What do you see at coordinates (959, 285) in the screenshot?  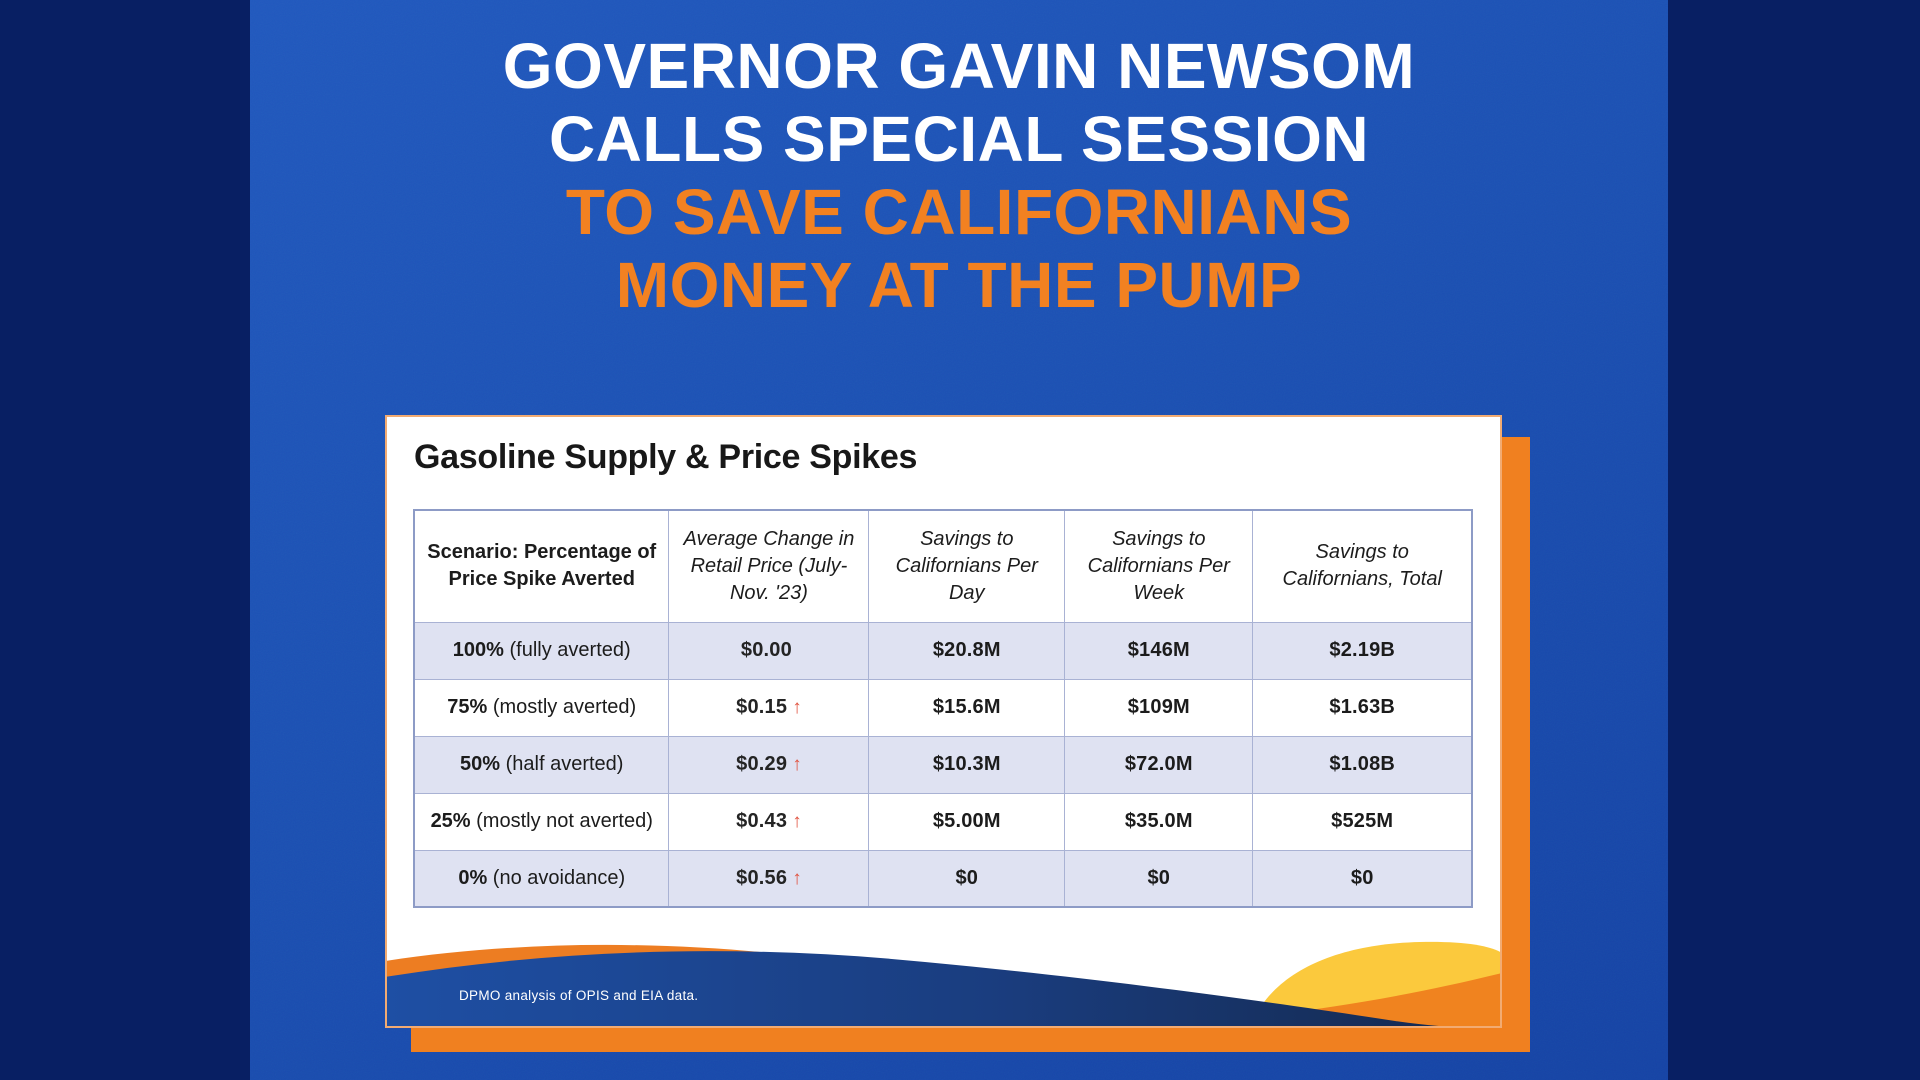 I see `headline-line-4: MONEY AT THE PUMP` at bounding box center [959, 285].